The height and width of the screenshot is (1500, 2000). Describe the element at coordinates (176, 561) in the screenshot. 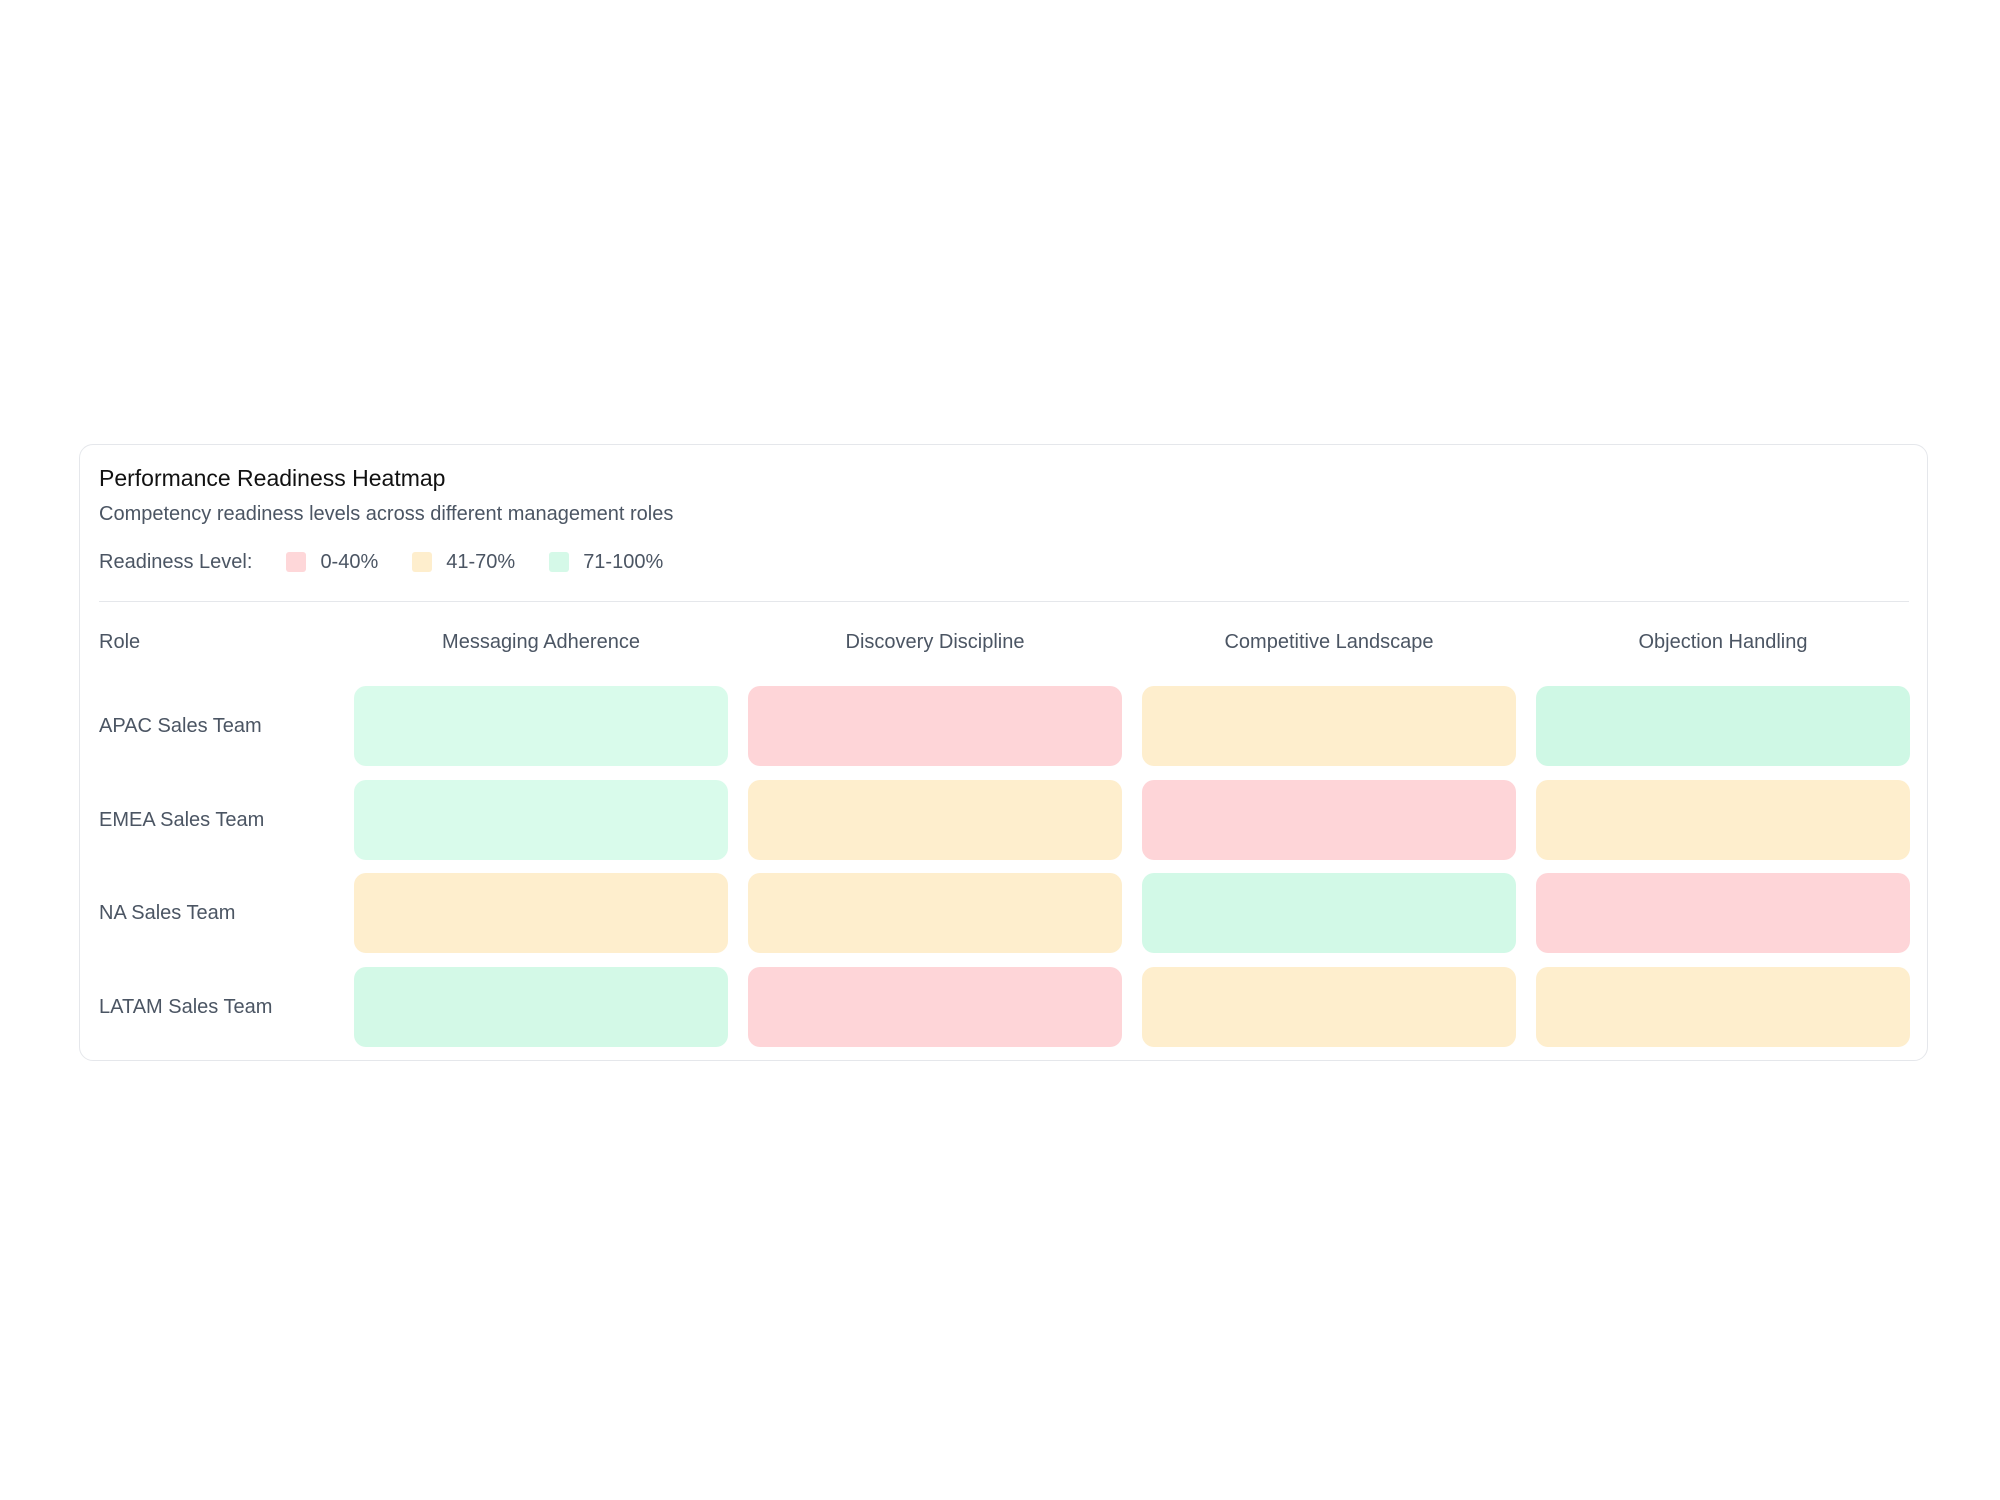

I see `legend-label: Readiness Level:` at that location.